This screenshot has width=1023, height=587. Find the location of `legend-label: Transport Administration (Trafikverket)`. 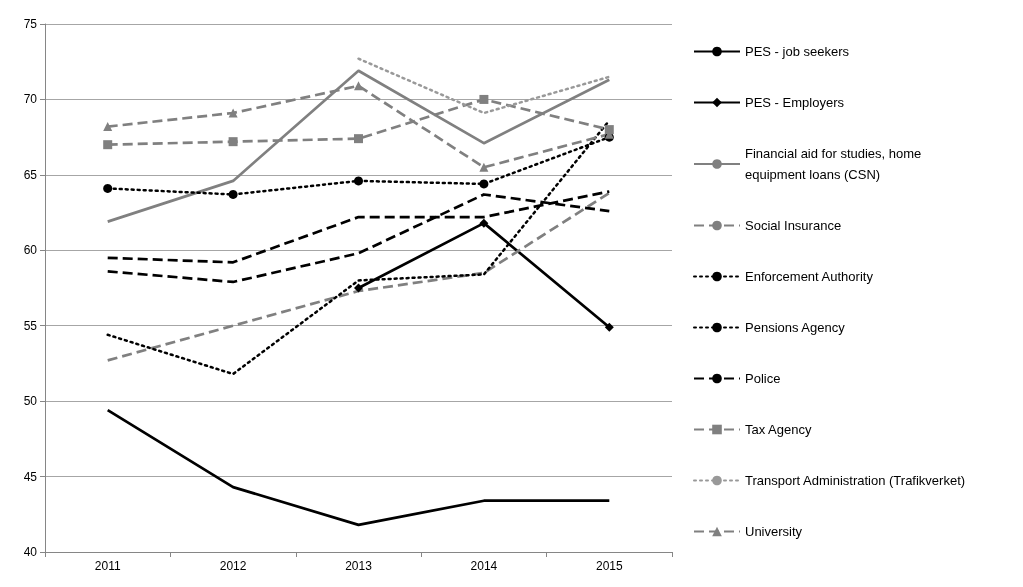

legend-label: Transport Administration (Trafikverket) is located at coordinates (855, 480).